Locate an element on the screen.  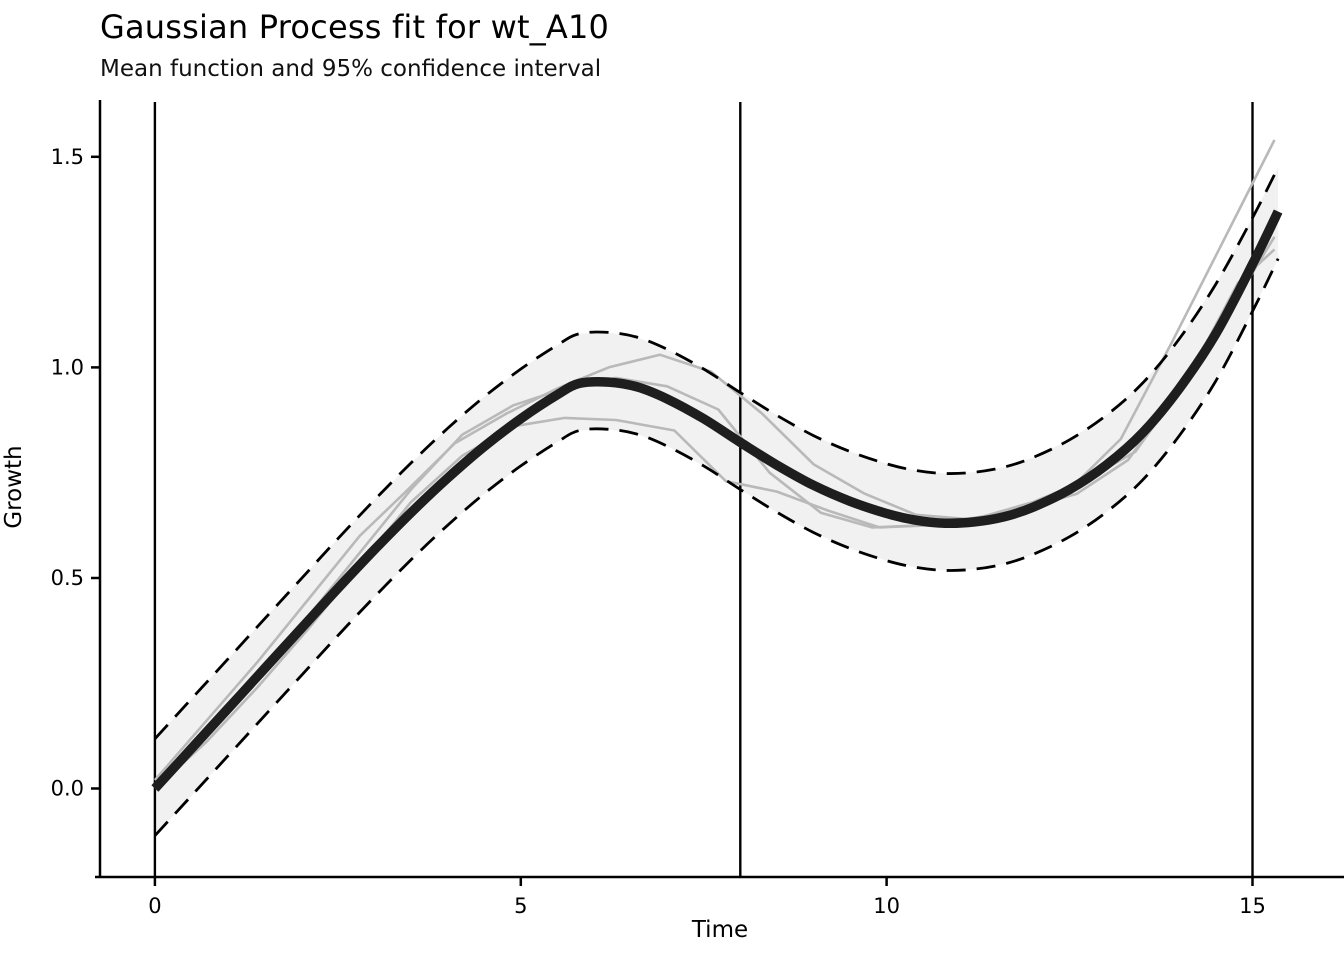
x-axis-label: Time is located at coordinates (720, 930).